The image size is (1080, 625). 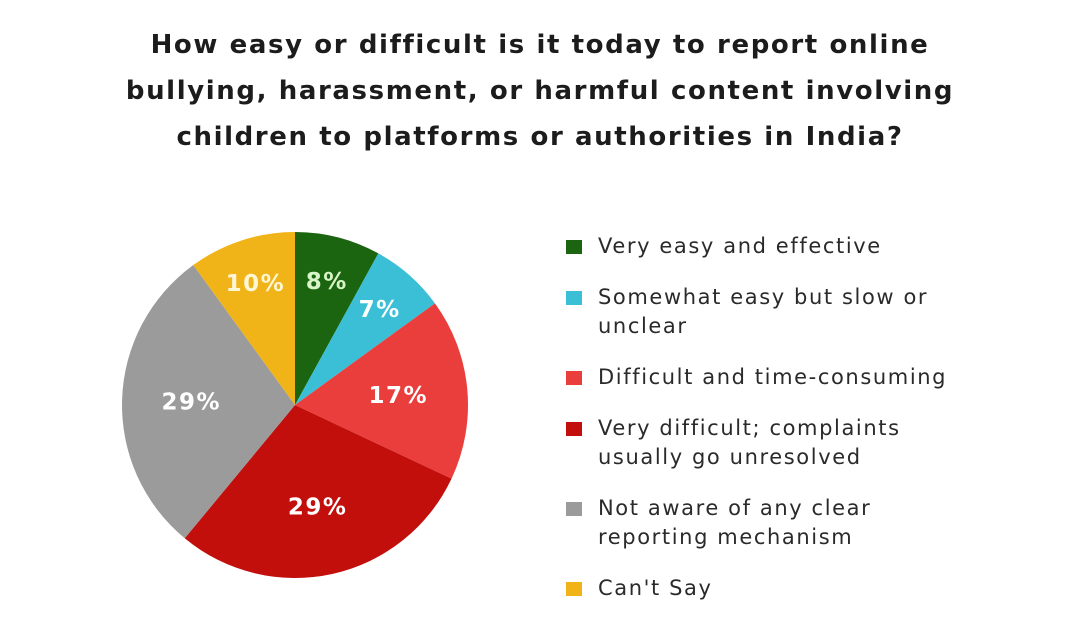 What do you see at coordinates (810, 588) in the screenshot?
I see `legend-item-cant-say: Can't Say` at bounding box center [810, 588].